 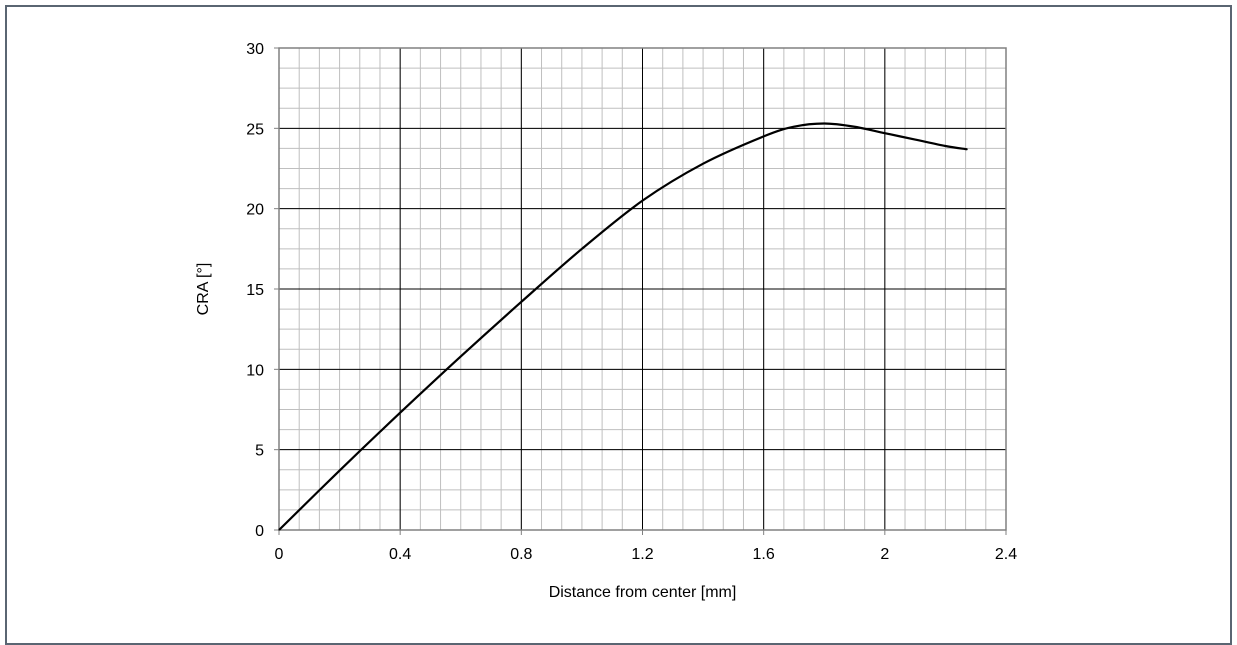 What do you see at coordinates (255, 370) in the screenshot?
I see `y-tick-label: 10` at bounding box center [255, 370].